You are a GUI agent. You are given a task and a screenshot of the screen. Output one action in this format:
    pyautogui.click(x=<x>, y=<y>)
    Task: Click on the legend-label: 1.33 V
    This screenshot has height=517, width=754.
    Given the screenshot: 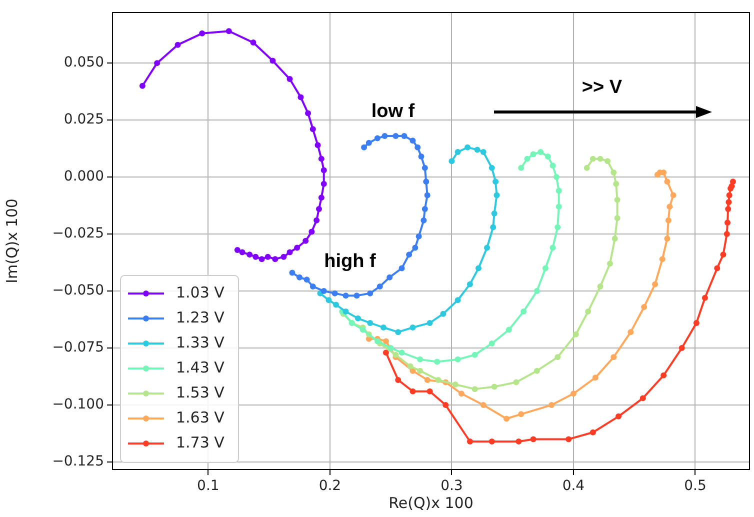 What is the action you would take?
    pyautogui.click(x=201, y=342)
    